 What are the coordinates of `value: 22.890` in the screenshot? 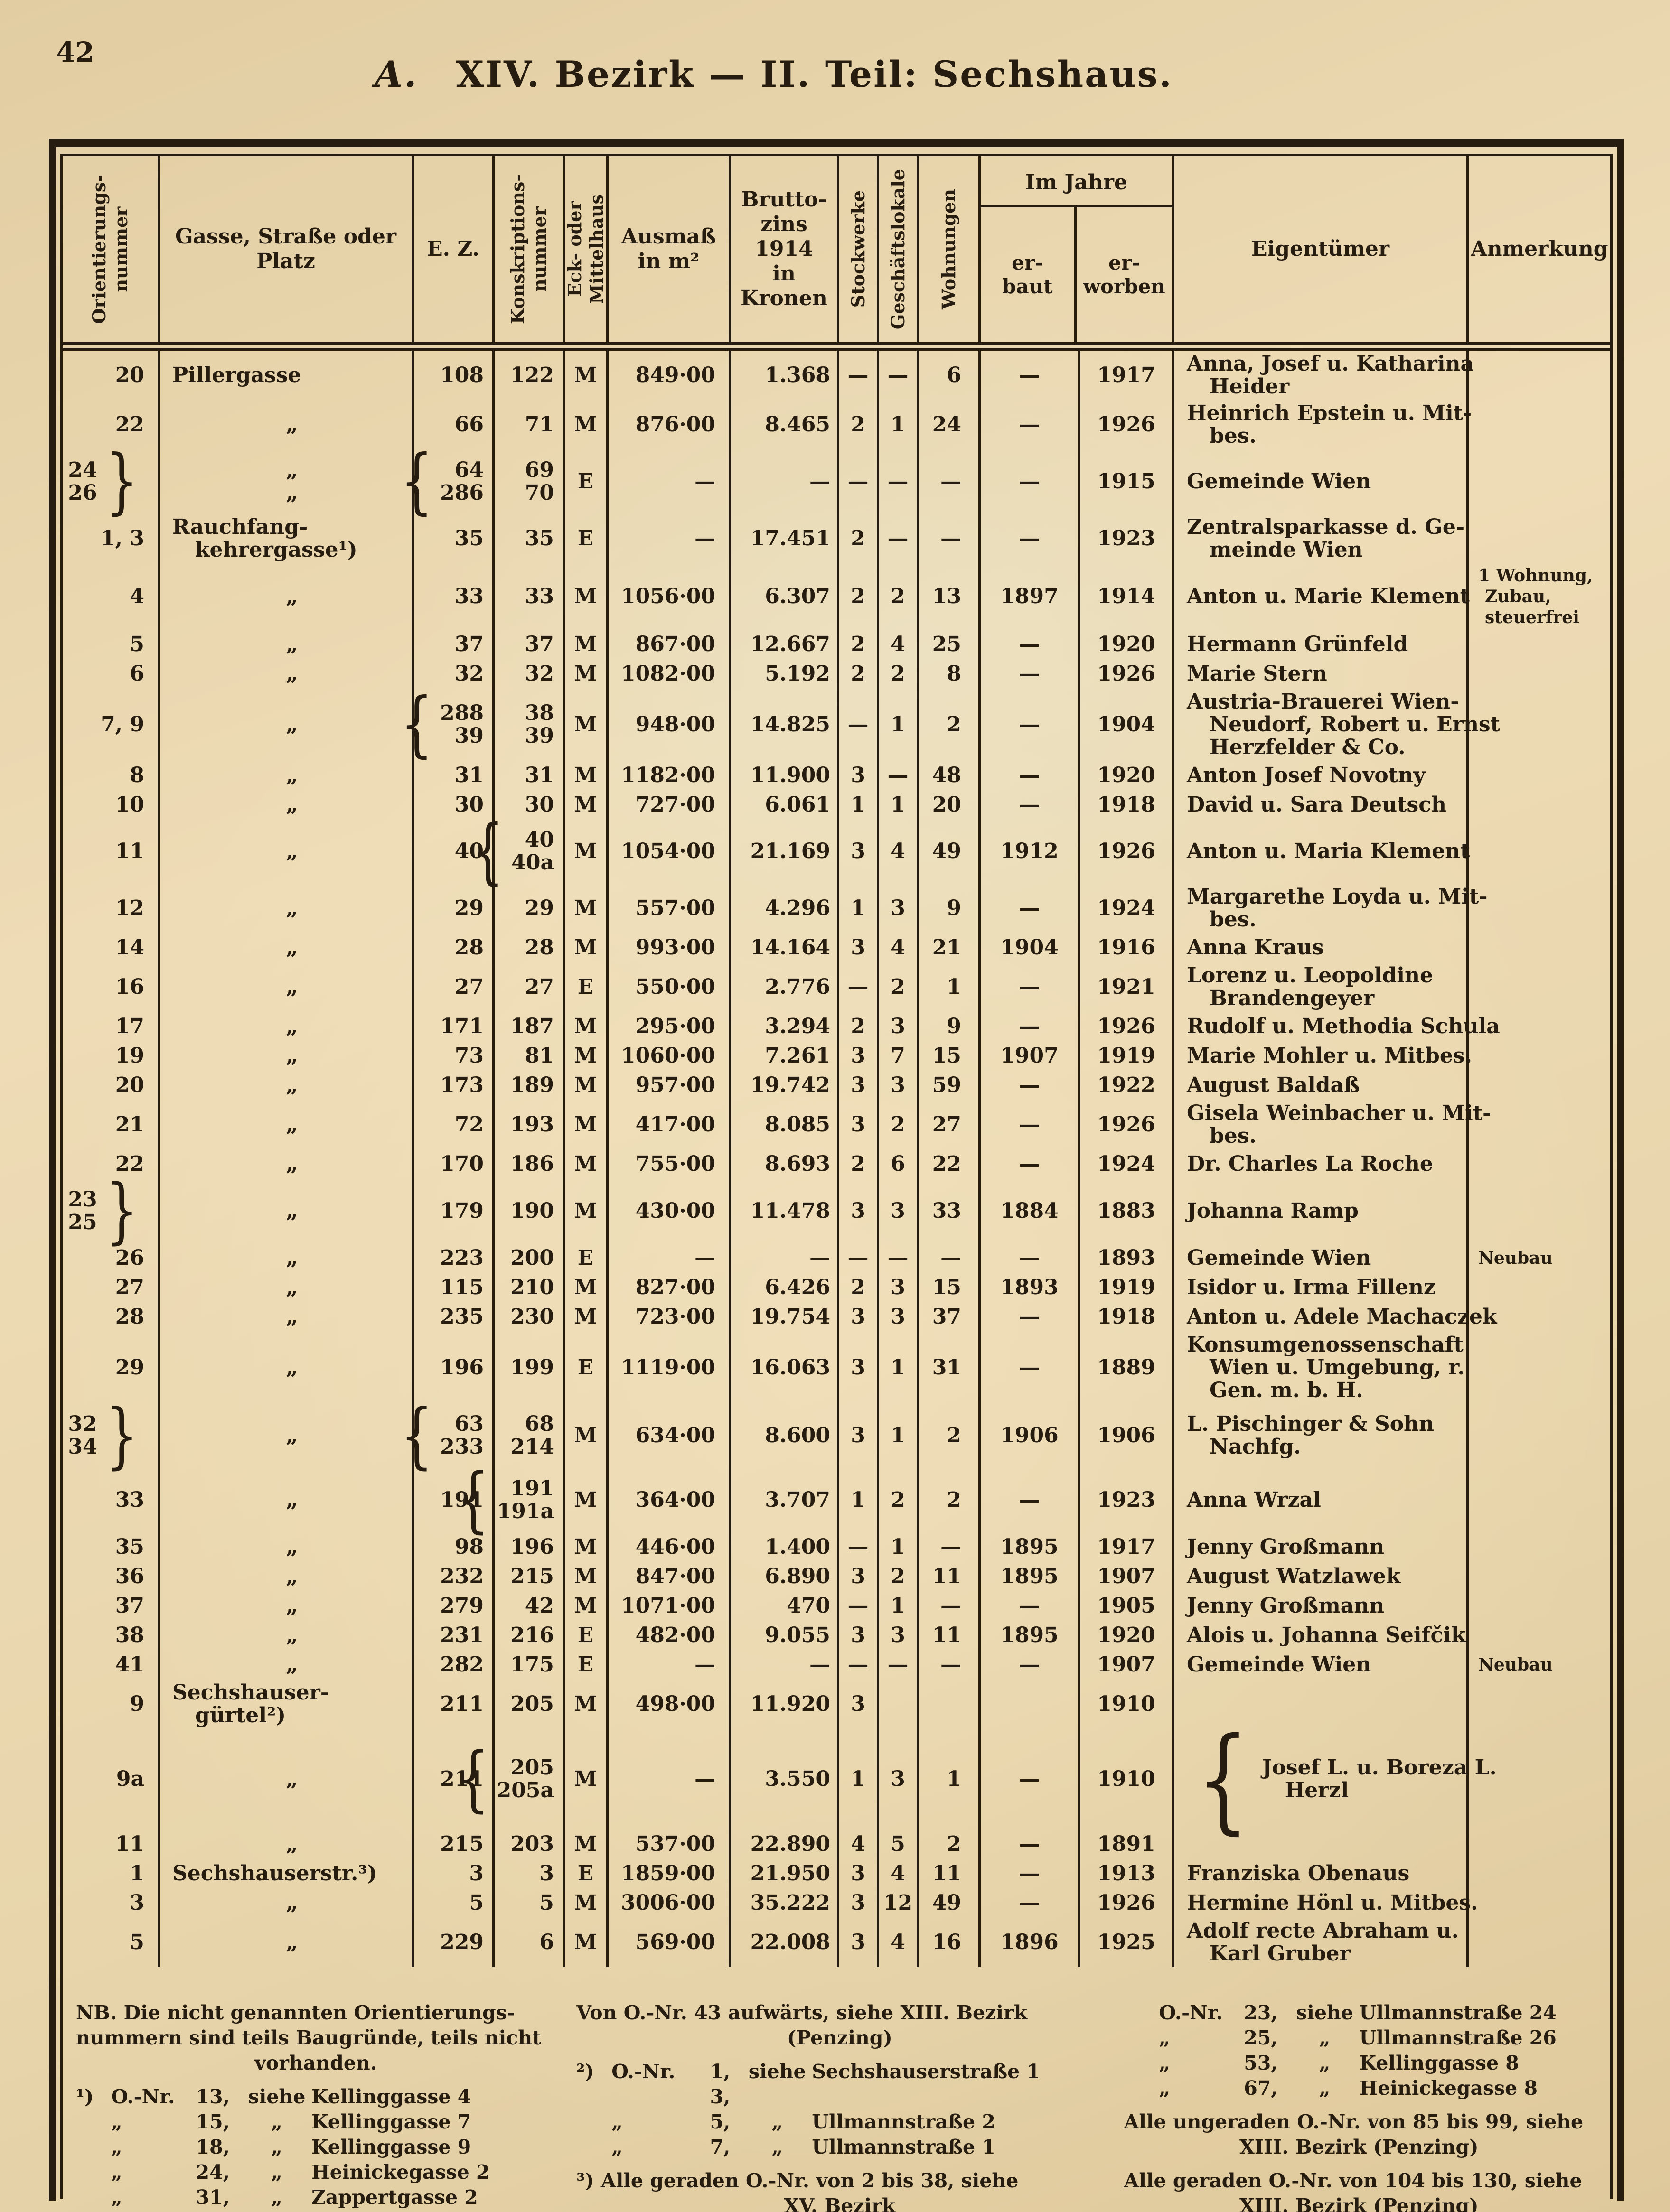 It's located at (790, 1844).